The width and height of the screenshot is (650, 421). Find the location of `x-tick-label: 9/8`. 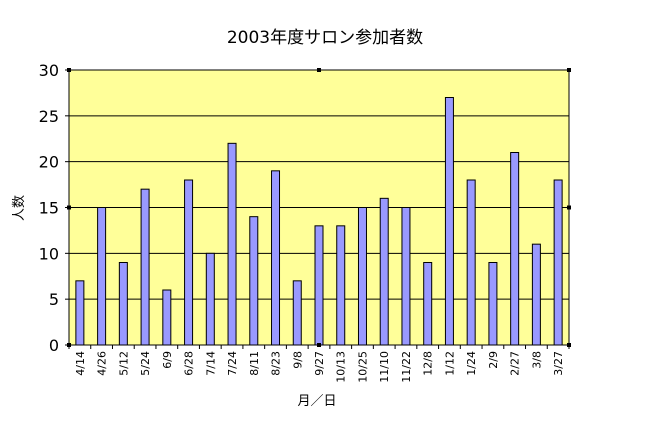

x-tick-label: 9/8 is located at coordinates (297, 360).